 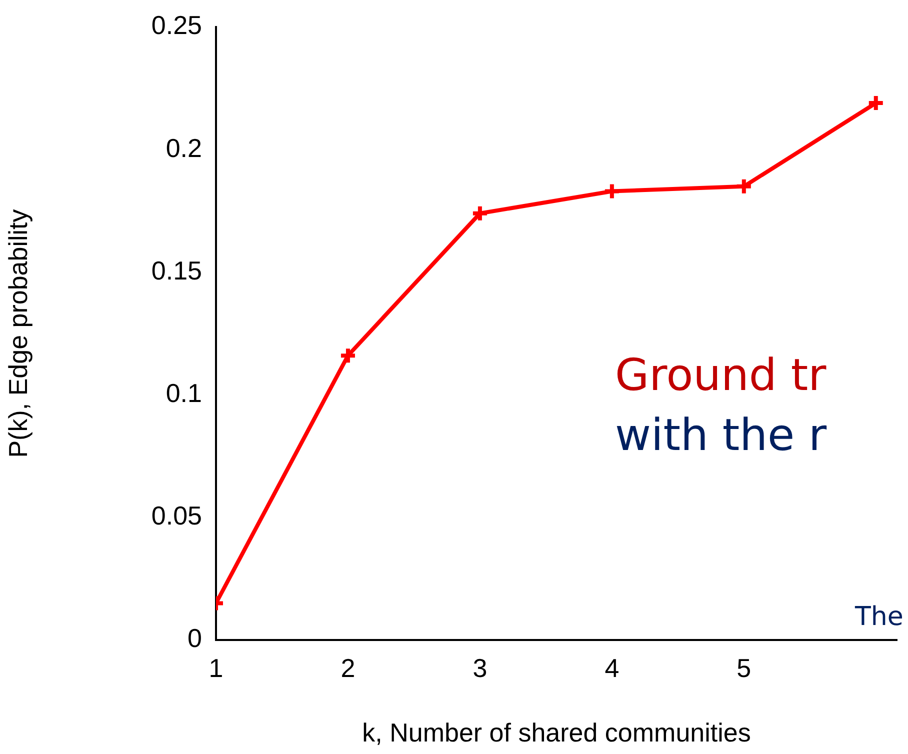 What do you see at coordinates (744, 667) in the screenshot?
I see `x-tick-label: 5` at bounding box center [744, 667].